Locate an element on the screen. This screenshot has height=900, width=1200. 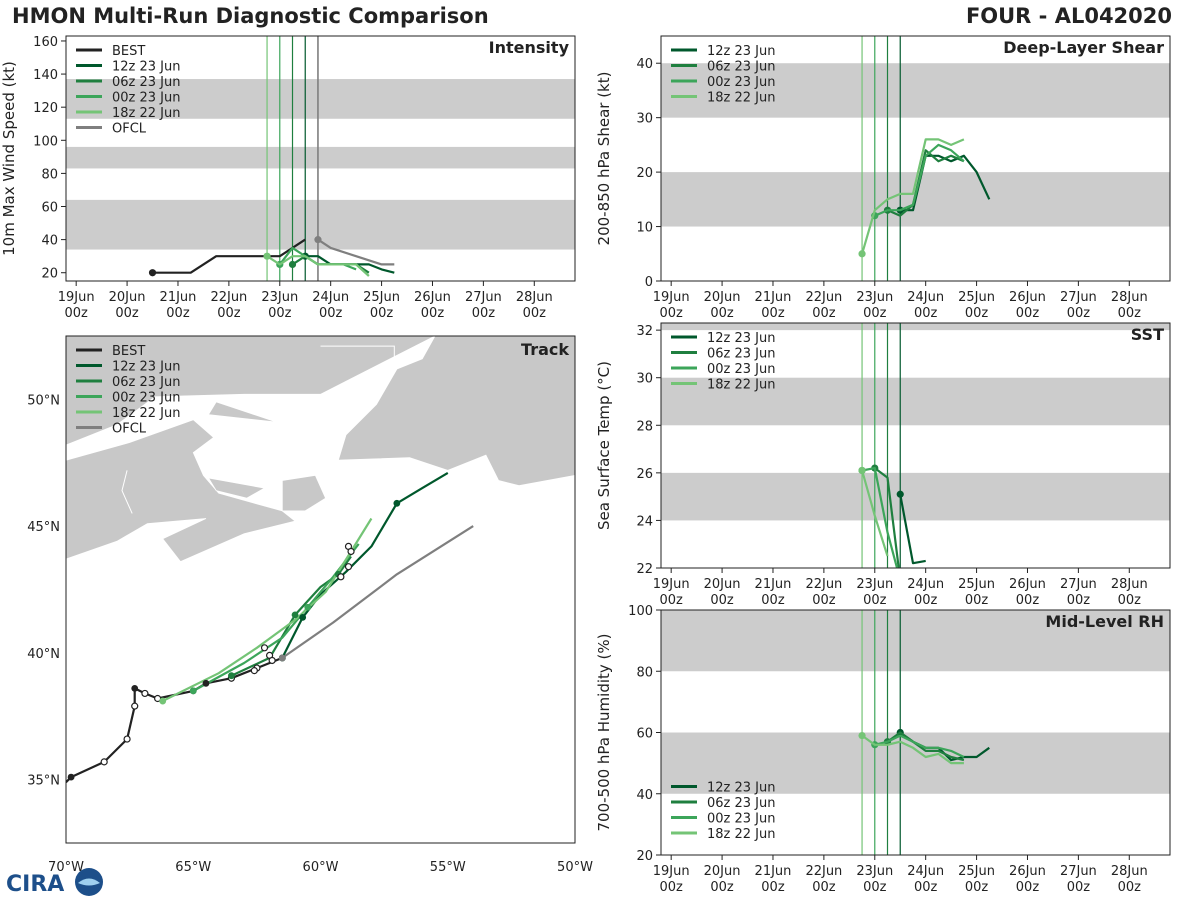
track-line-r12z23 is located at coordinates (365, 565).